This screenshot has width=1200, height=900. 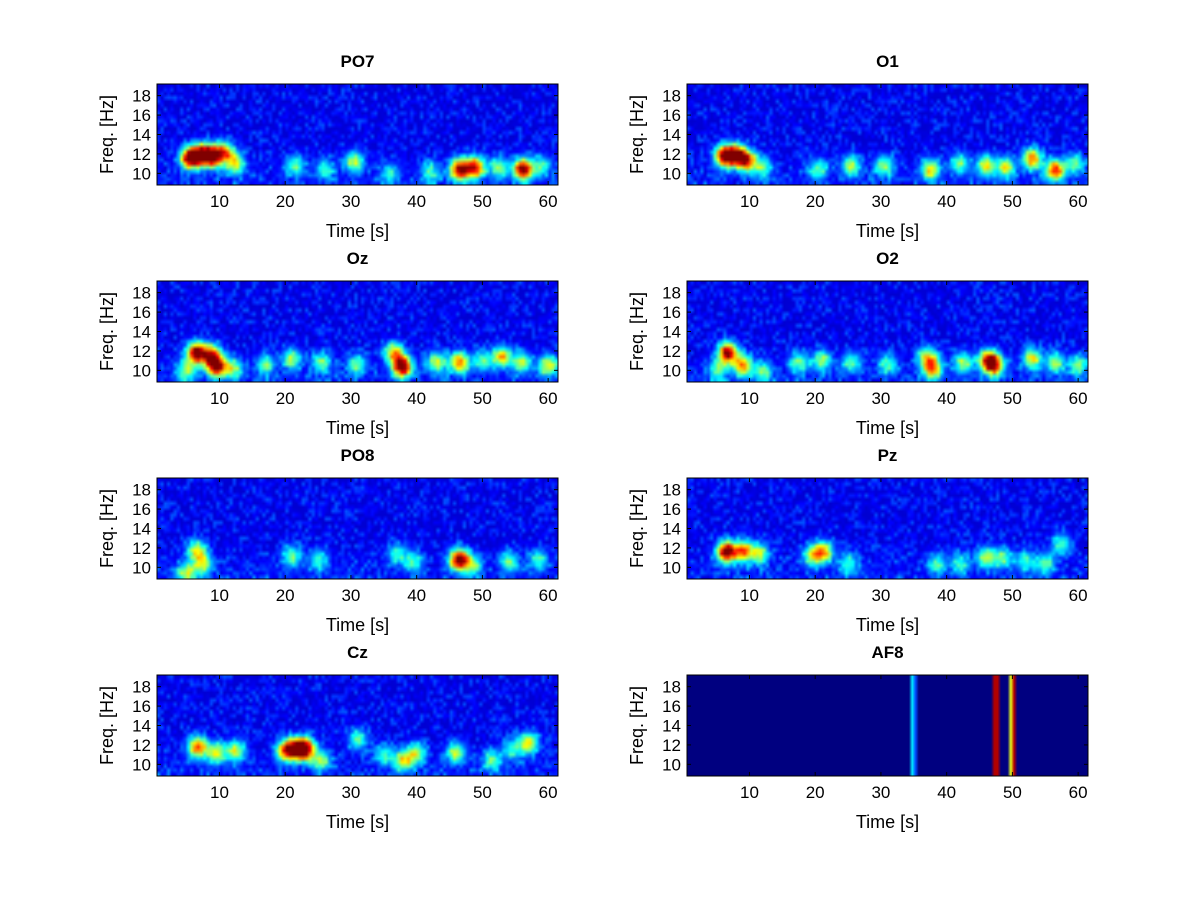 What do you see at coordinates (357, 455) in the screenshot?
I see `panel-title: PO8` at bounding box center [357, 455].